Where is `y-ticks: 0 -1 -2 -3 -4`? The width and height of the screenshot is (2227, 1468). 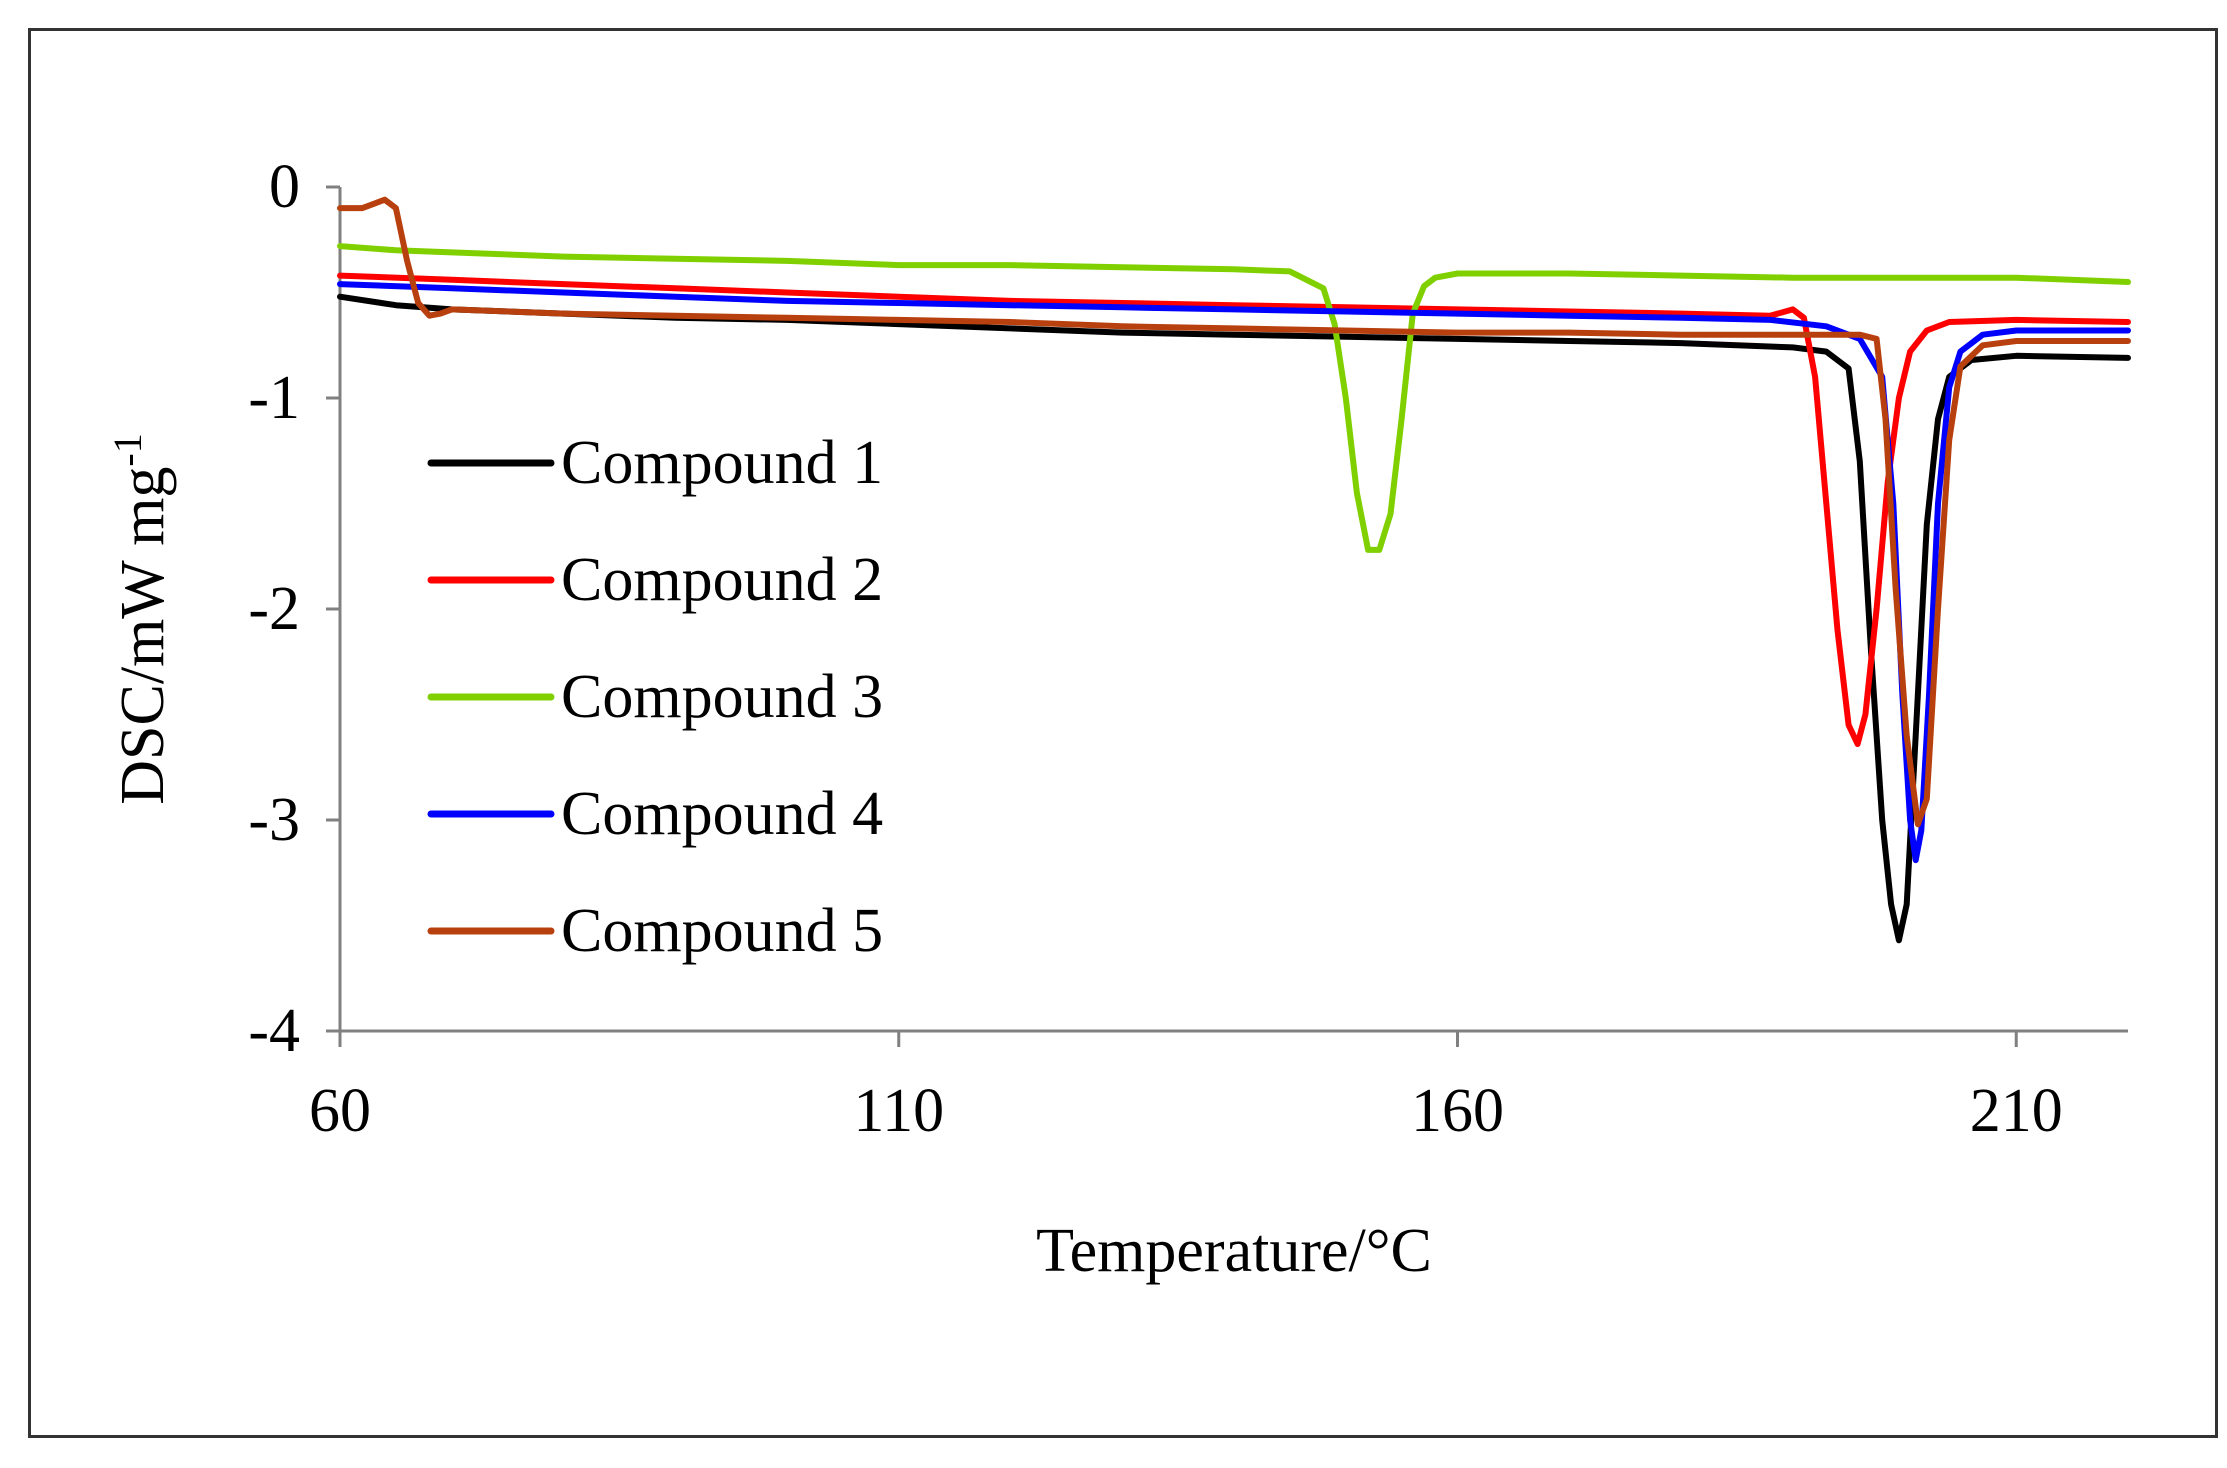
y-ticks: 0 -1 -2 -3 -4 is located at coordinates (294, 609).